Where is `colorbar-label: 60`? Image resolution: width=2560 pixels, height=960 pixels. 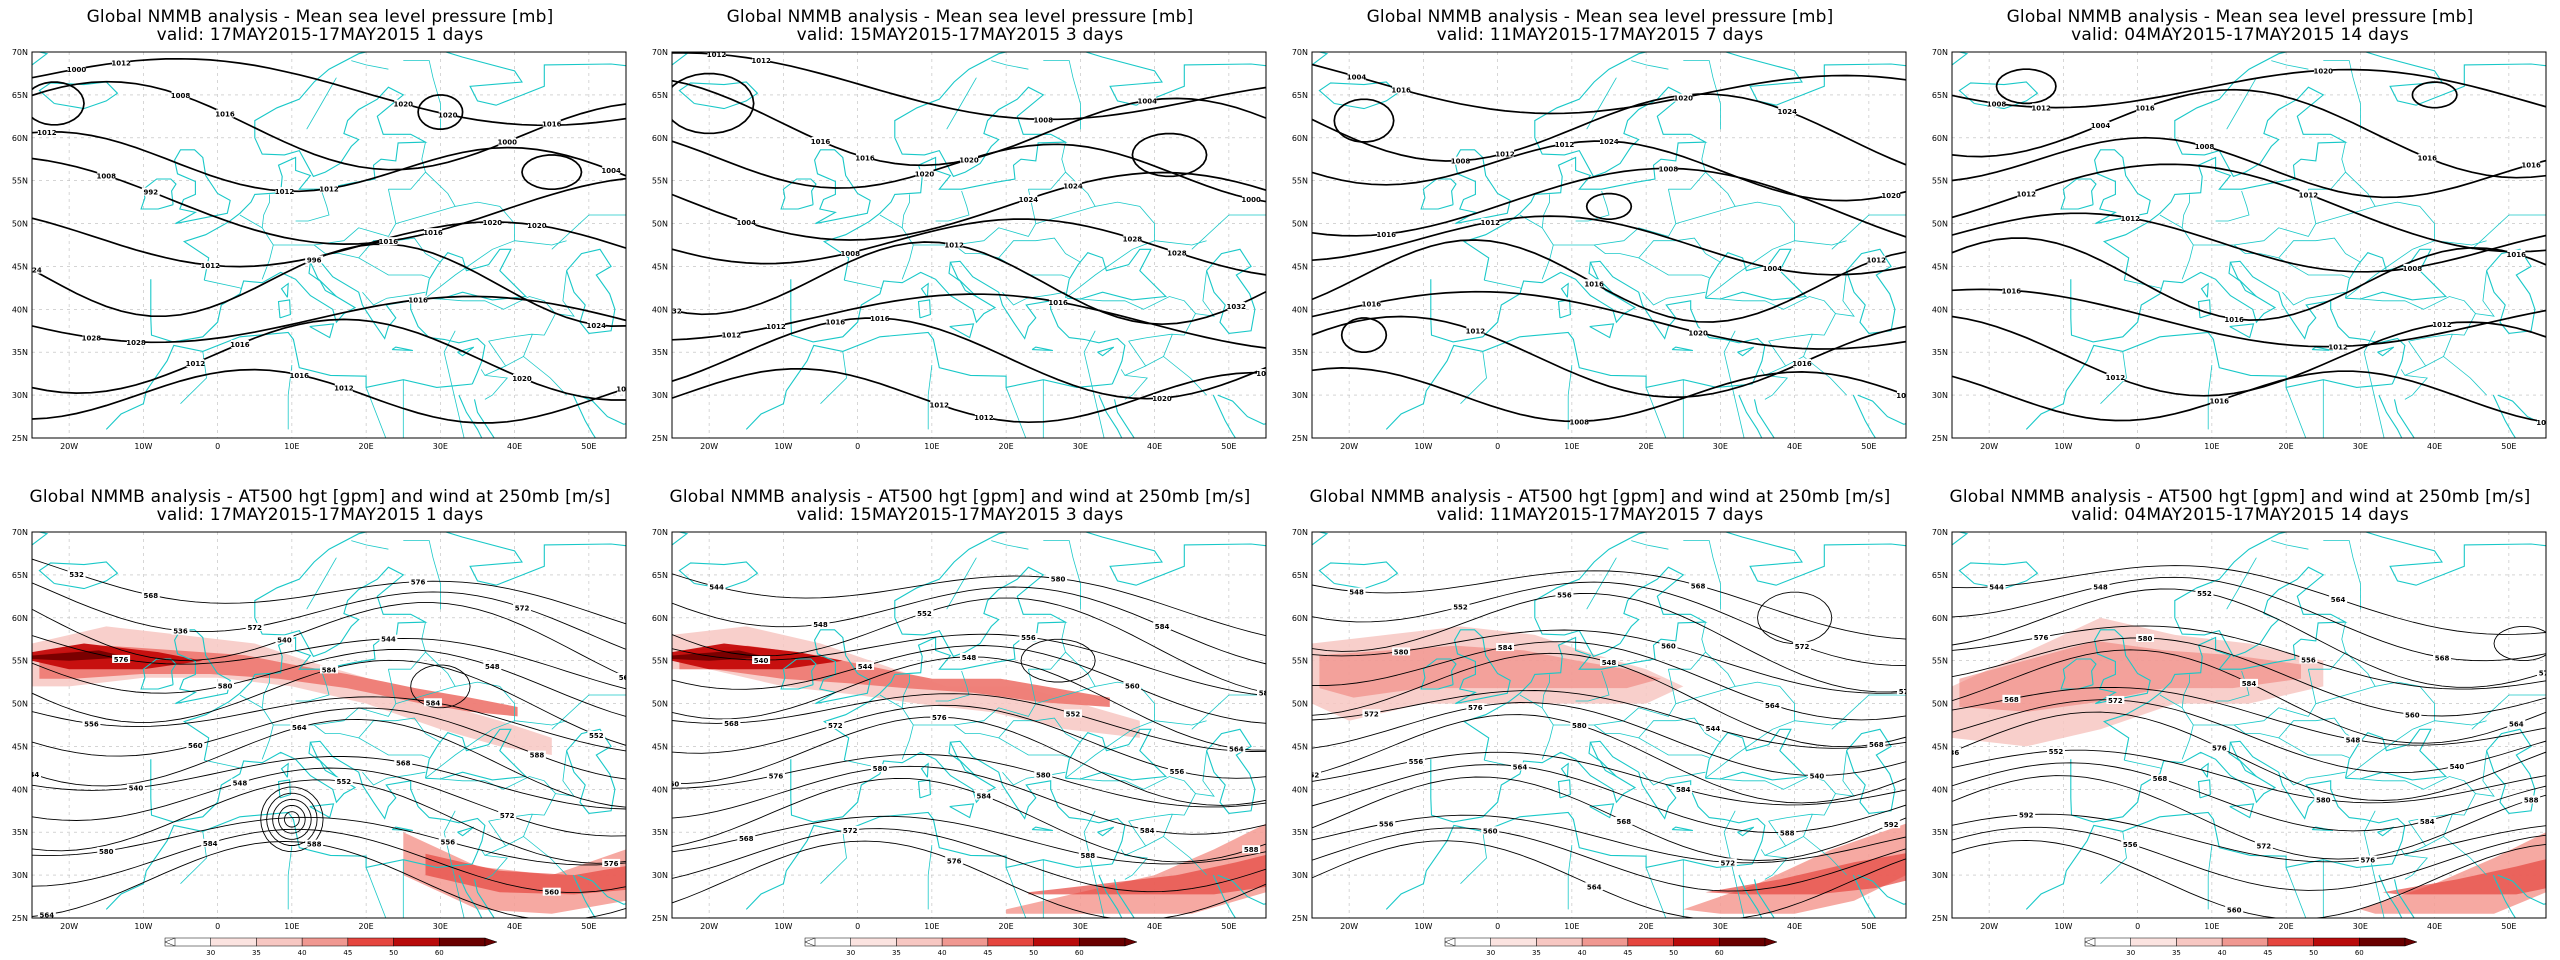 colorbar-label: 60 is located at coordinates (1079, 953).